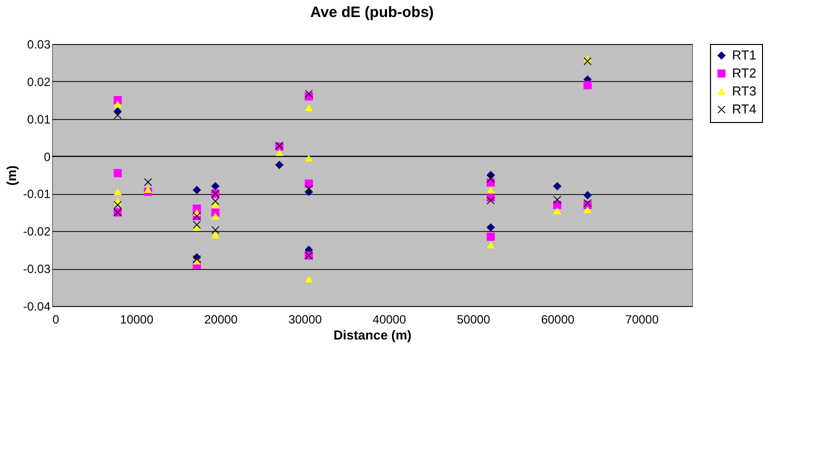 The height and width of the screenshot is (456, 836). I want to click on x-tick-label: 40000, so click(389, 319).